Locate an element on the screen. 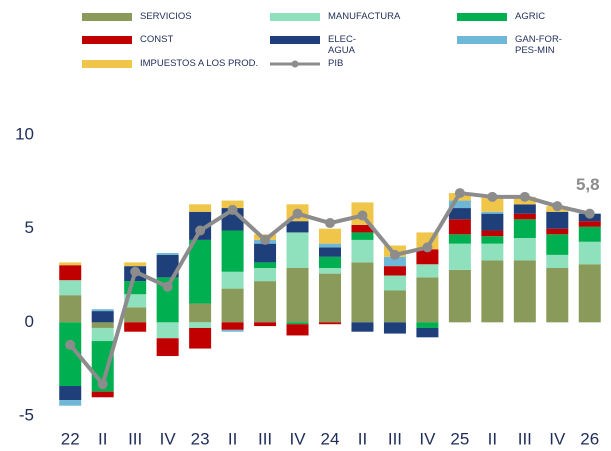  legend-label: AGRIC is located at coordinates (530, 16).